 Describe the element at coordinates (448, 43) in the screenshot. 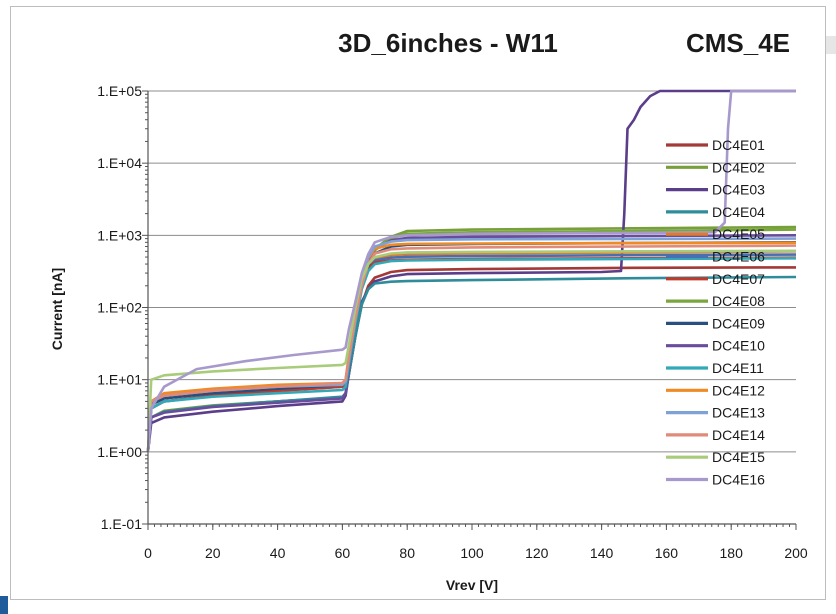

I see `chart-title: 3D_6inches - W11` at that location.